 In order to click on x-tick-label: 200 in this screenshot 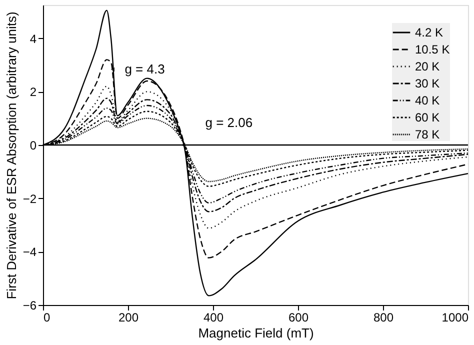, I will do `click(128, 317)`.